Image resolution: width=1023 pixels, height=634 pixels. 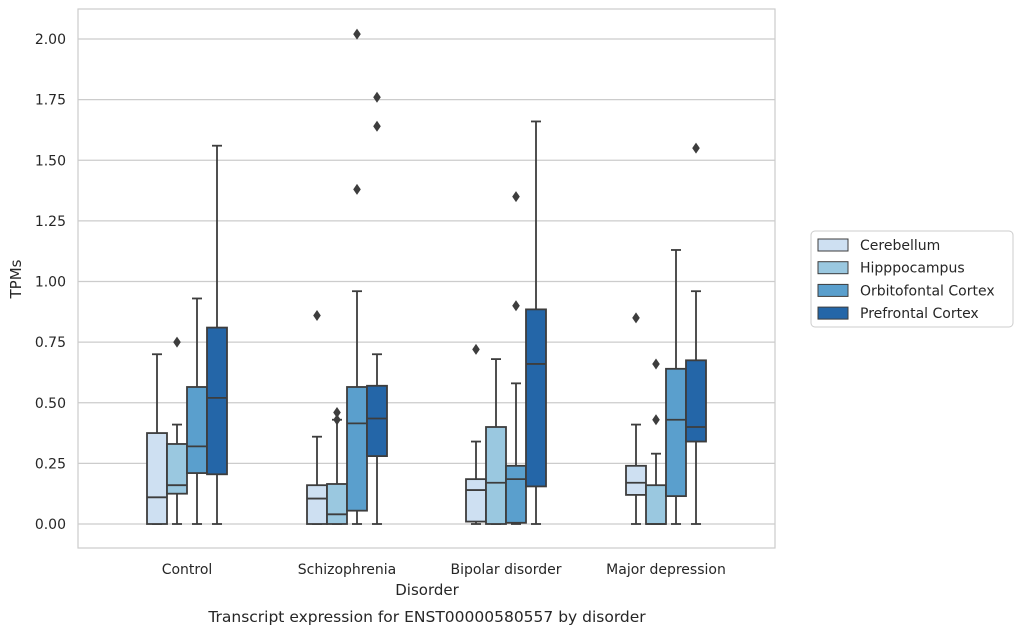 I want to click on legend-label: Orbitofontal Cortex, so click(x=927, y=291).